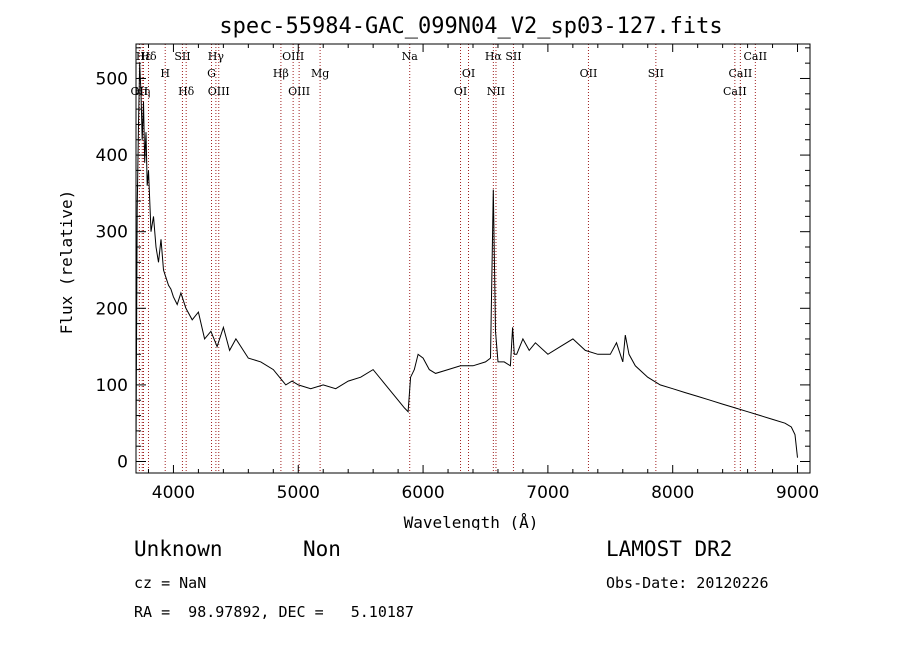 Image resolution: width=900 pixels, height=649 pixels. What do you see at coordinates (112, 79) in the screenshot?
I see `y-tick-label: 500` at bounding box center [112, 79].